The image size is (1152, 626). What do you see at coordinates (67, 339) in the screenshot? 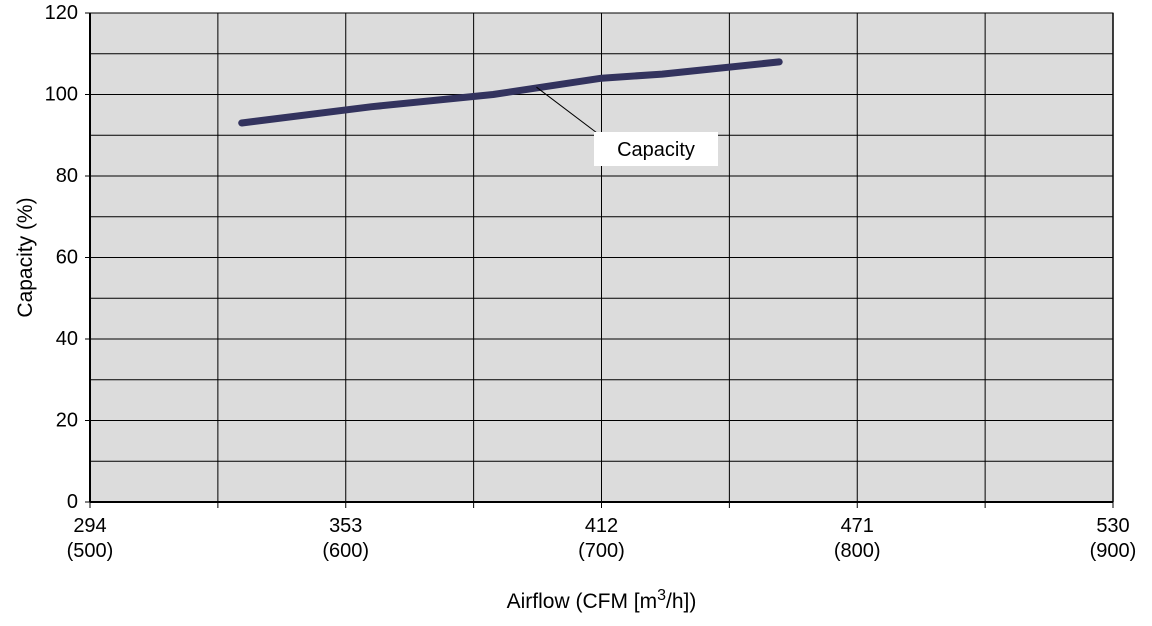
I see `y-tick-label: 40` at bounding box center [67, 339].